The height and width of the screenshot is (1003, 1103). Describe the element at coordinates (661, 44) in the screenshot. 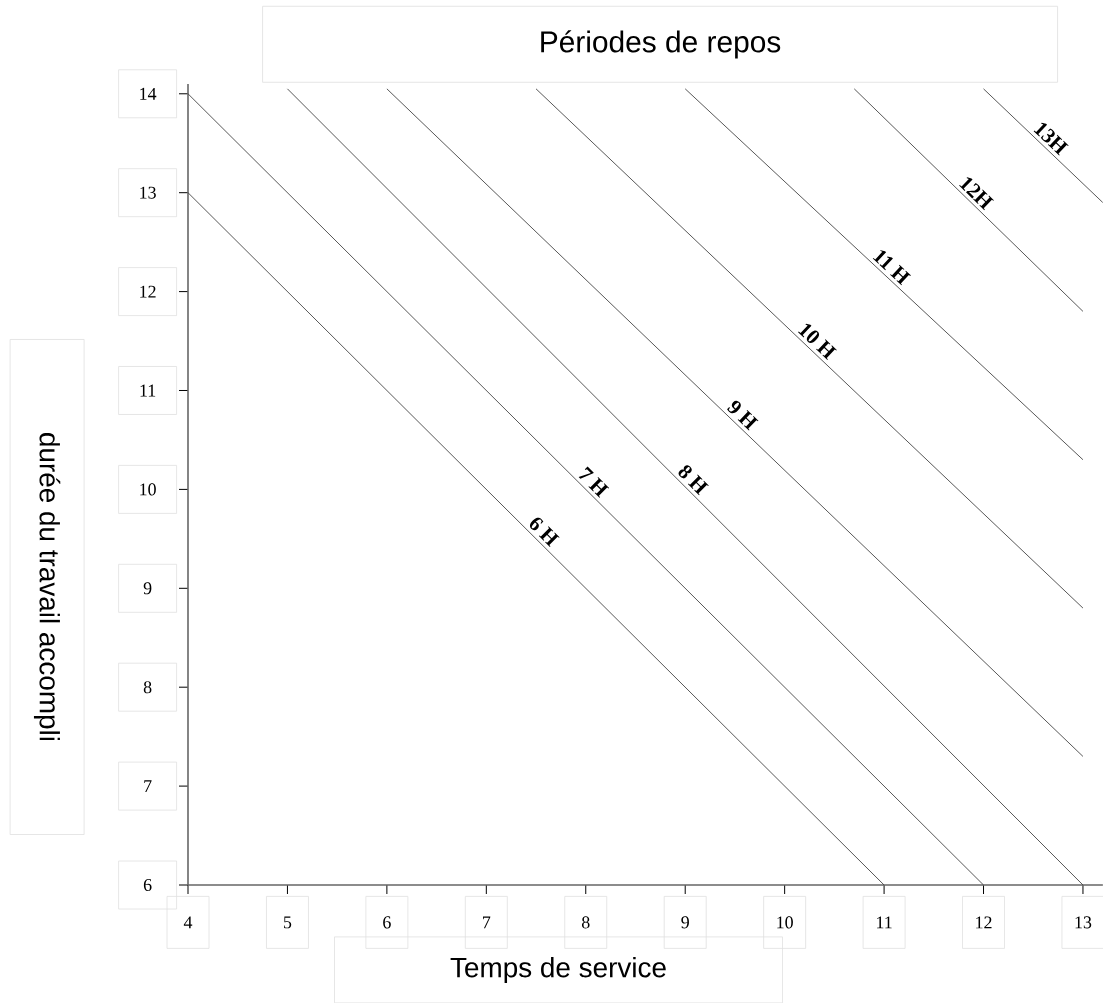

I see `chart-title: Périodes de repos` at that location.